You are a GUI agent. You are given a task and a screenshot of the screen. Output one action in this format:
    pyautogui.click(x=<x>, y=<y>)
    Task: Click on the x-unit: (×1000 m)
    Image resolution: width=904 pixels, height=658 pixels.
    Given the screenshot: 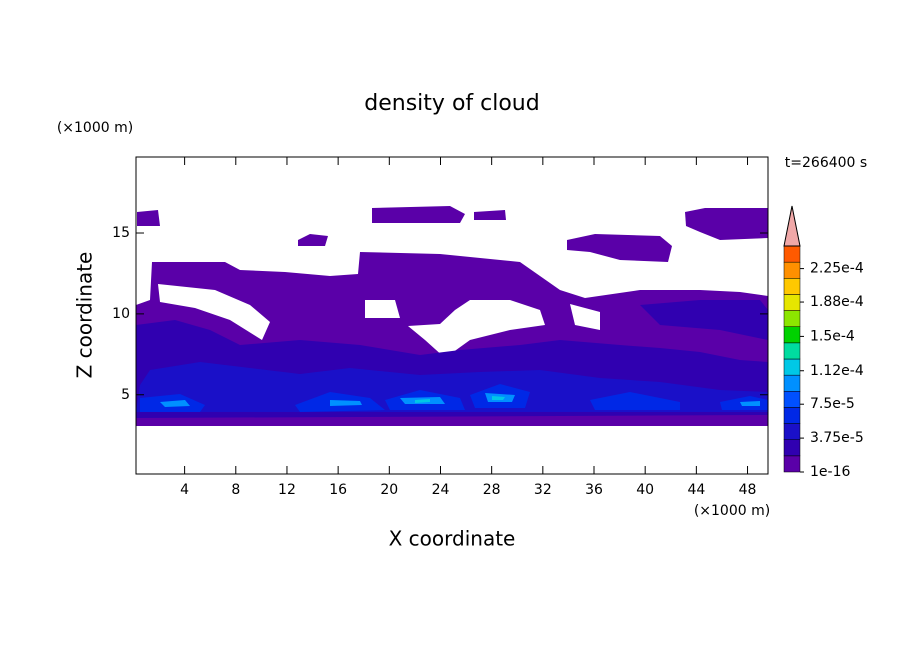 What is the action you would take?
    pyautogui.click(x=732, y=511)
    